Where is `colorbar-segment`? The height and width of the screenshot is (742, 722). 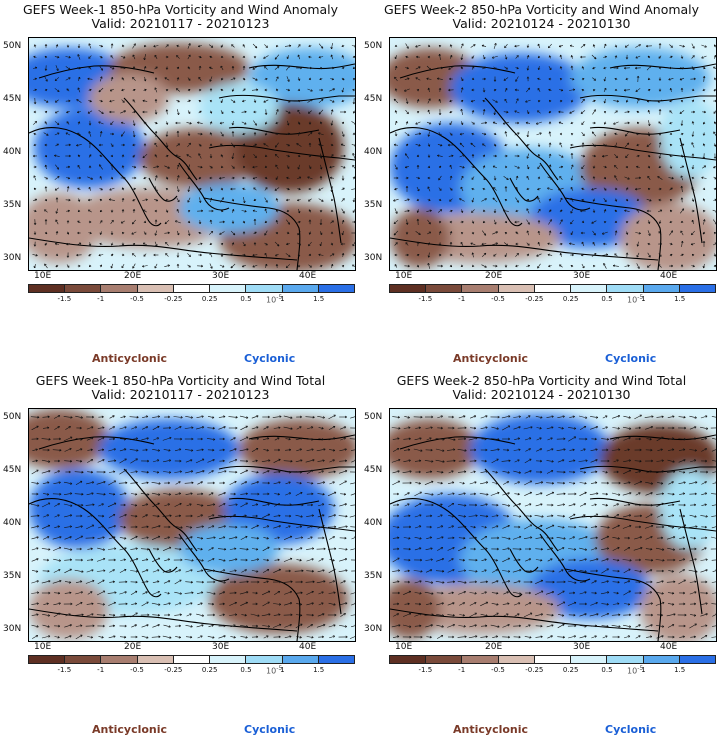 colorbar-segment is located at coordinates (47, 288).